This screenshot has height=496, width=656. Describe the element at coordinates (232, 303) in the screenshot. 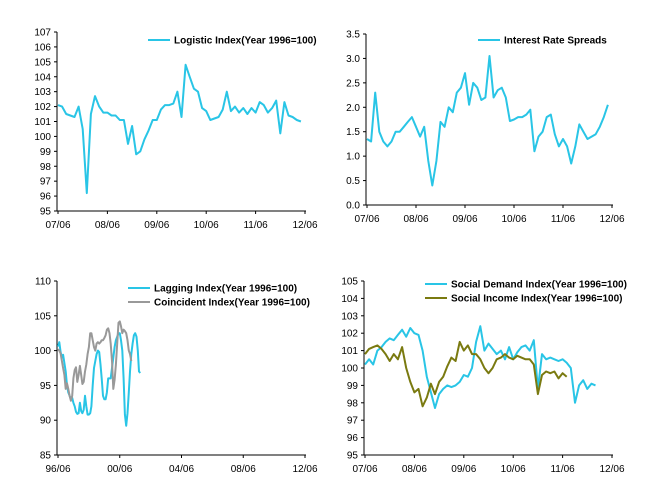

I see `legend-label: Coincident Index(Year 1996=100)` at that location.